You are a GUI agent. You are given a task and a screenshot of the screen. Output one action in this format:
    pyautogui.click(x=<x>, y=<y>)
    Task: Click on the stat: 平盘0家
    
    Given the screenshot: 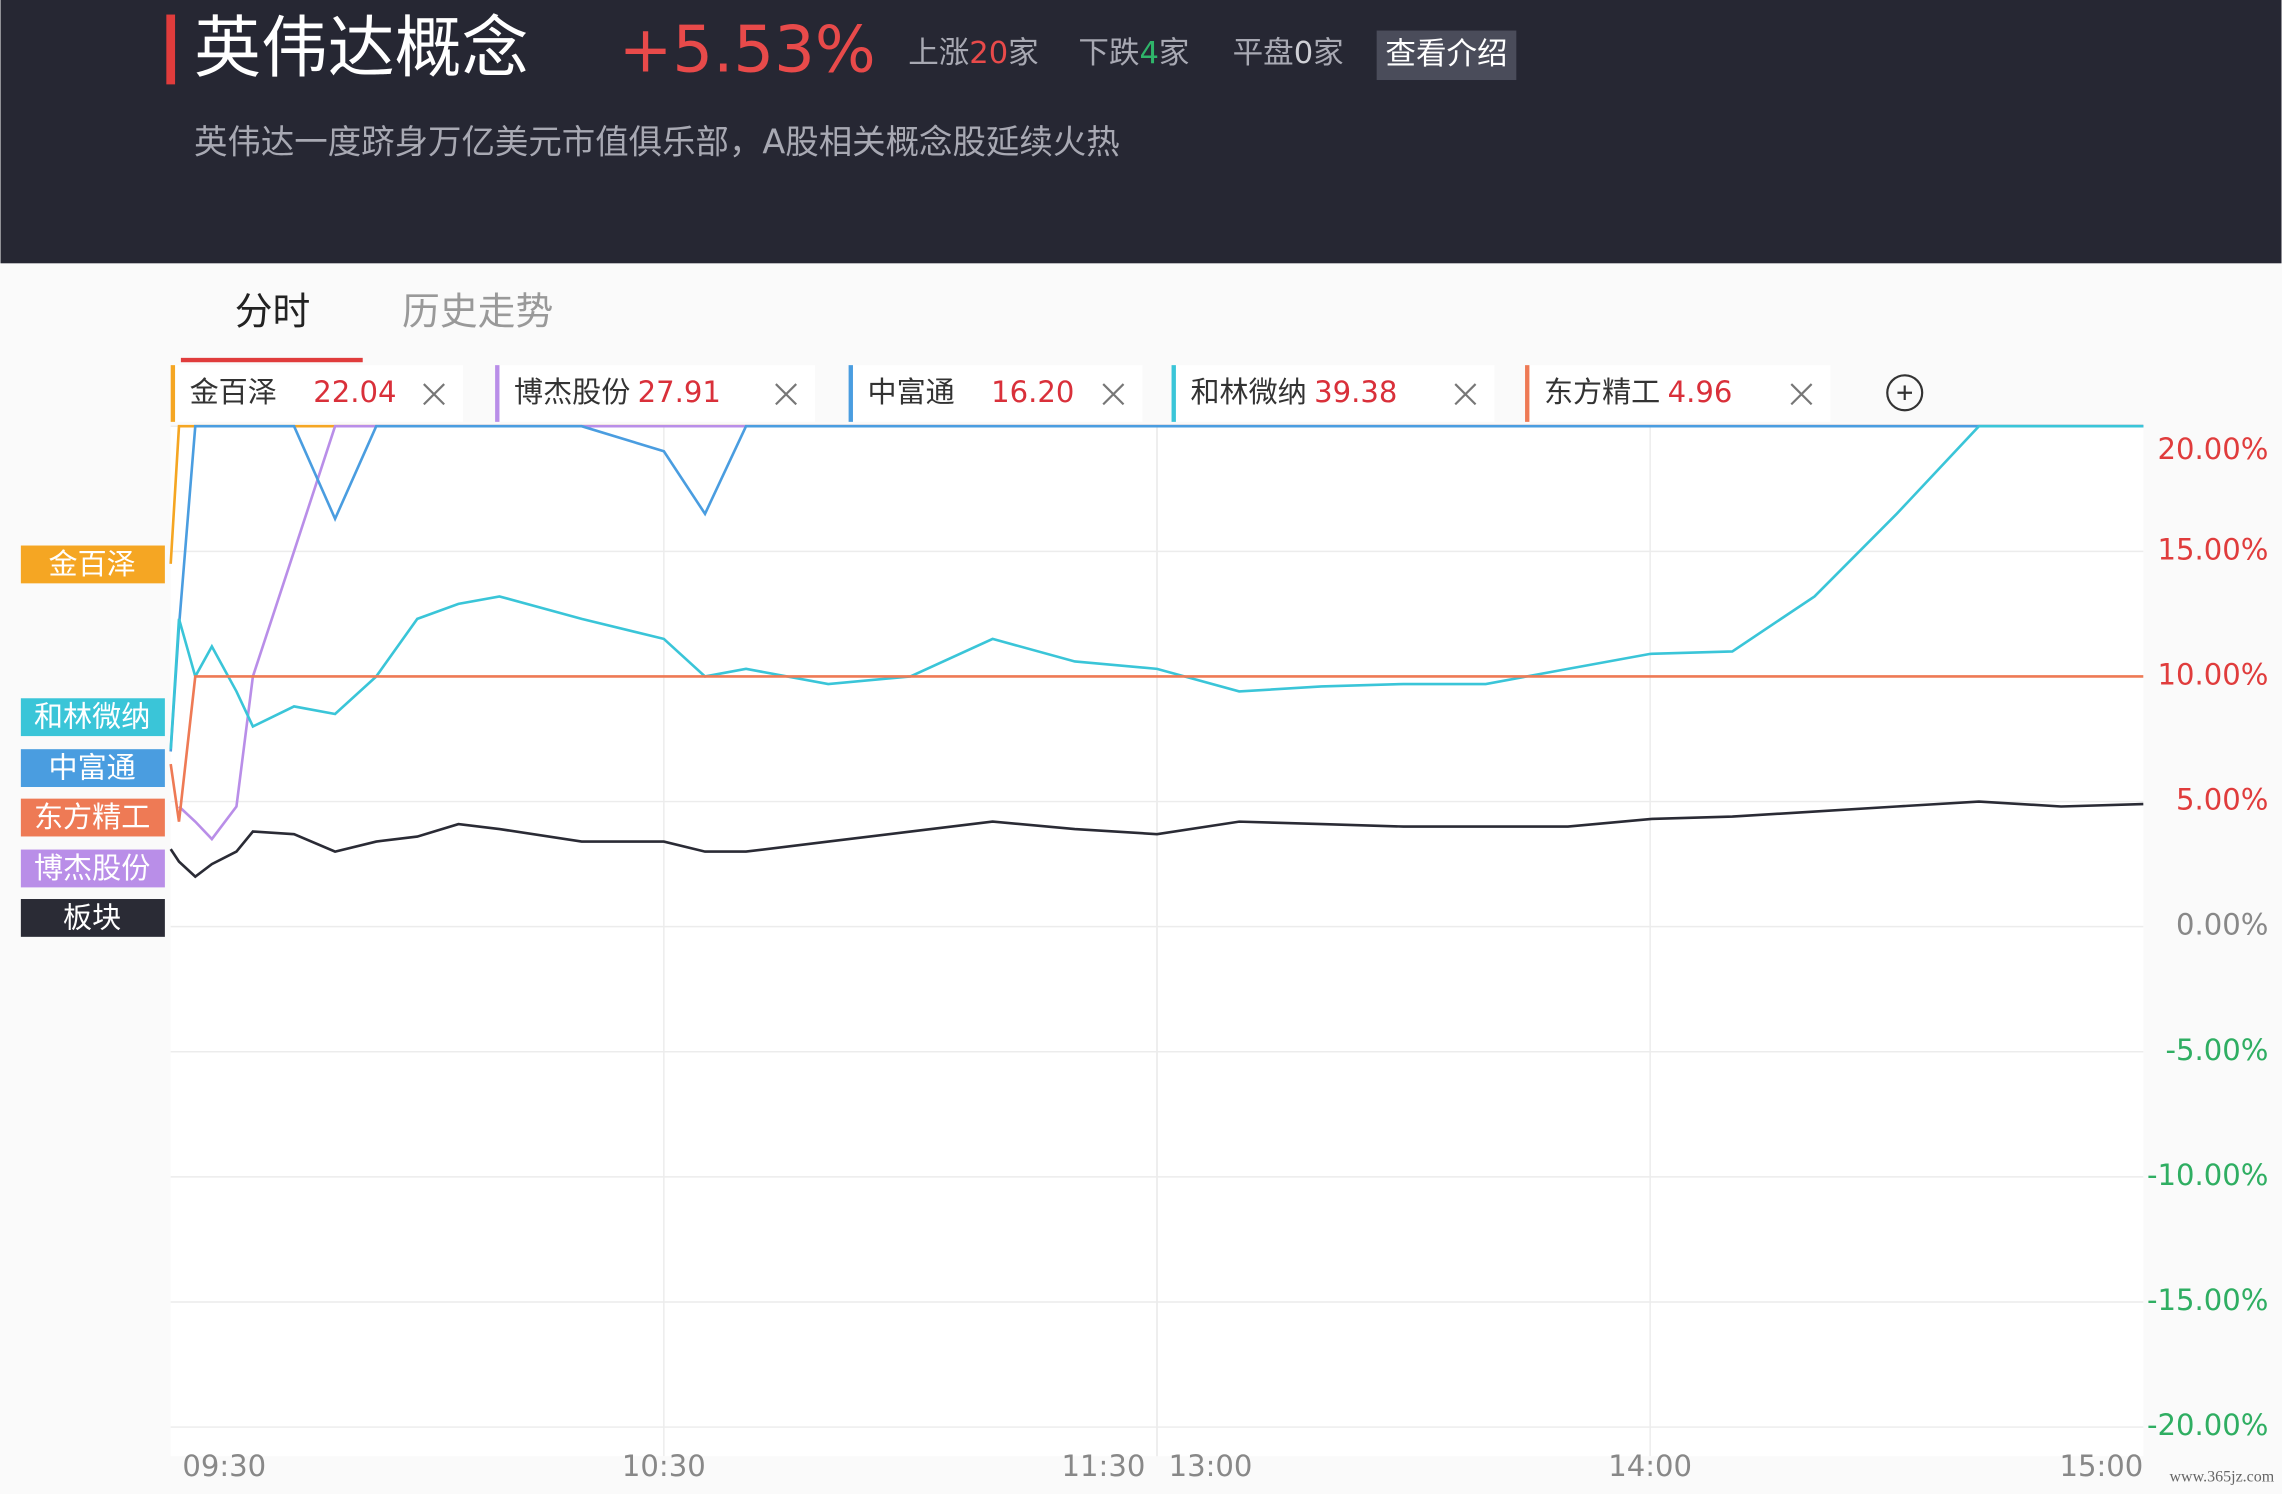 What is the action you would take?
    pyautogui.click(x=1288, y=52)
    